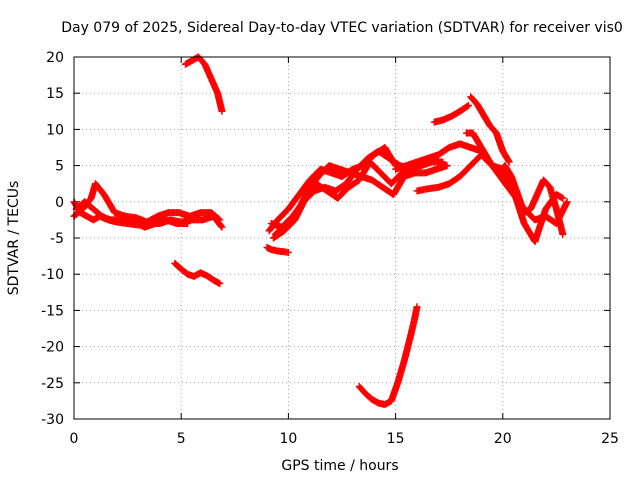 Image resolution: width=640 pixels, height=480 pixels. What do you see at coordinates (52, 384) in the screenshot?
I see `y-tick-label: -25` at bounding box center [52, 384].